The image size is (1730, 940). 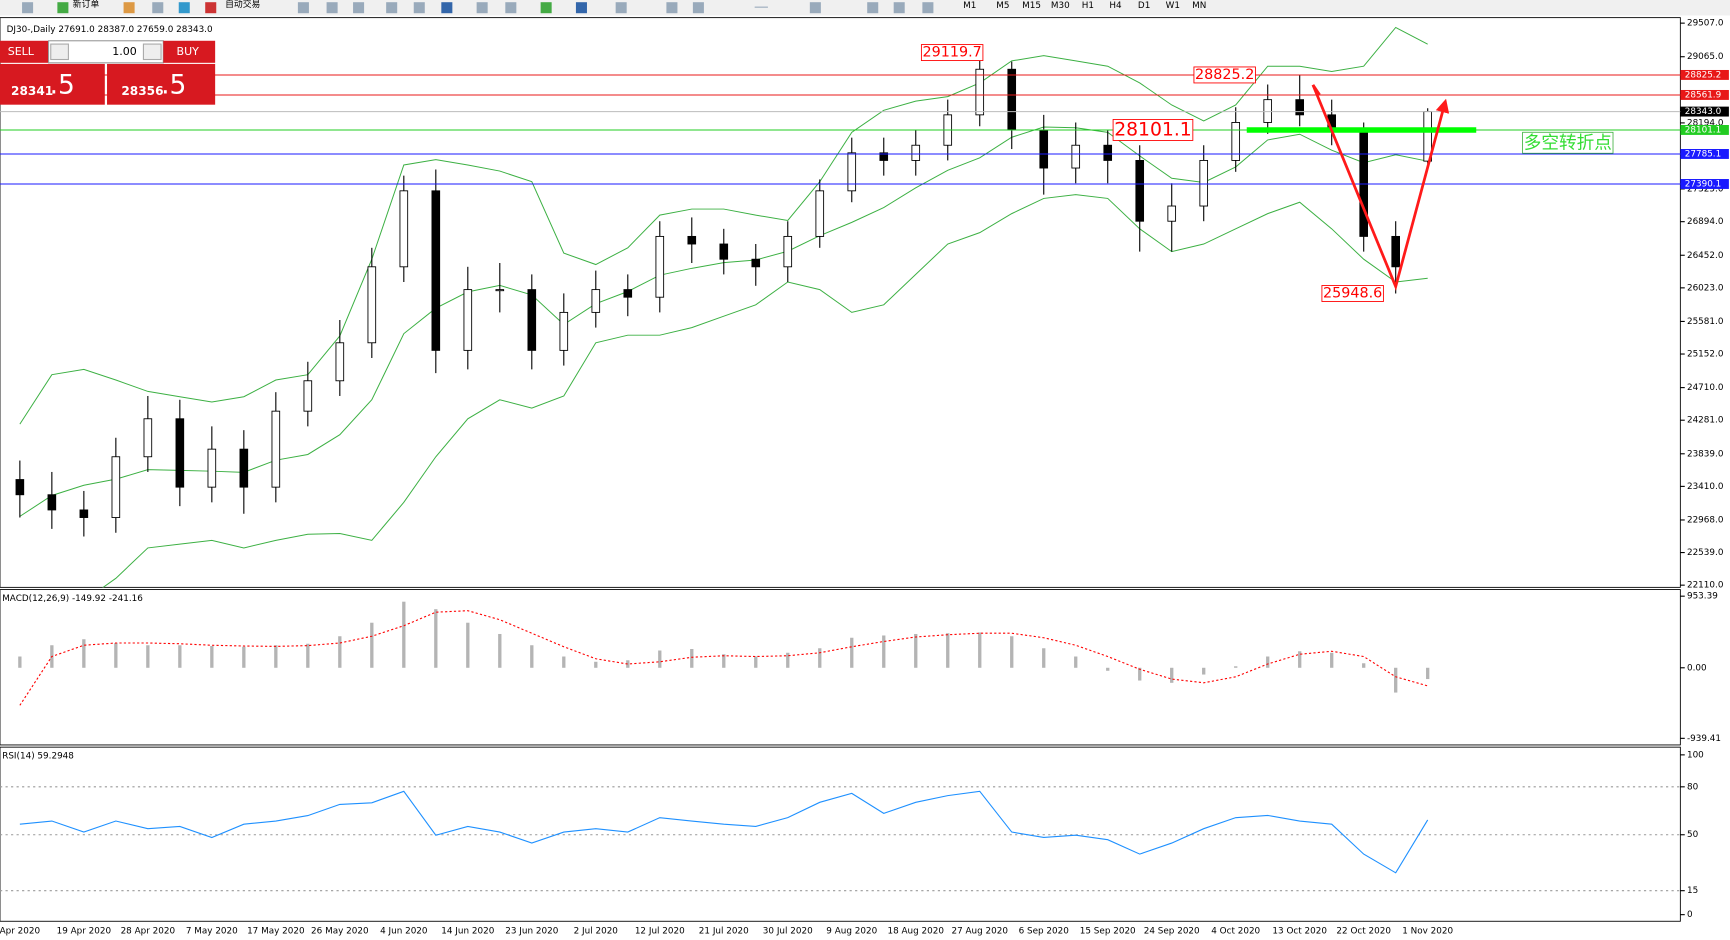 What do you see at coordinates (1705, 520) in the screenshot?
I see `y-tick-label: 22968.0` at bounding box center [1705, 520].